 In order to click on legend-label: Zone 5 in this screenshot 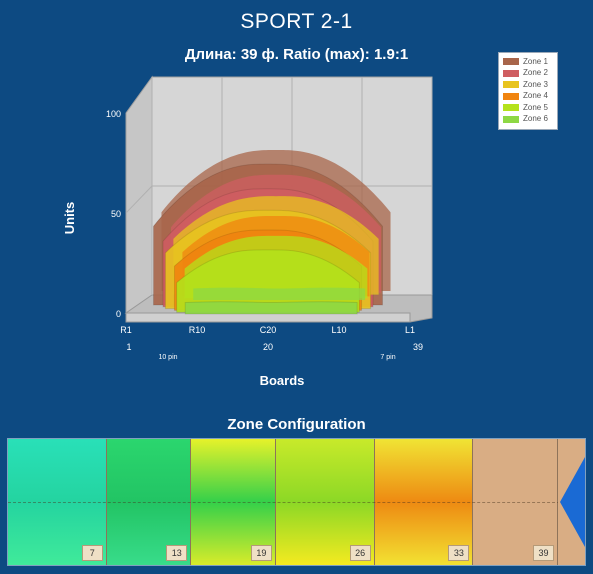, I will do `click(535, 107)`.